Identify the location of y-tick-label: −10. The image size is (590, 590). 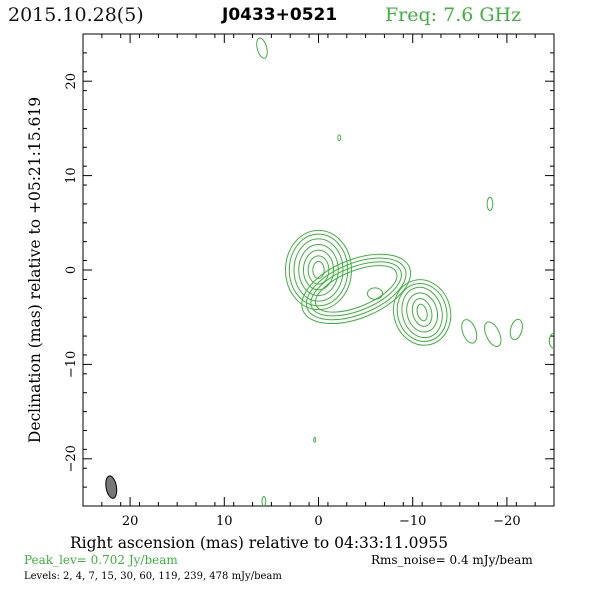
(71, 364).